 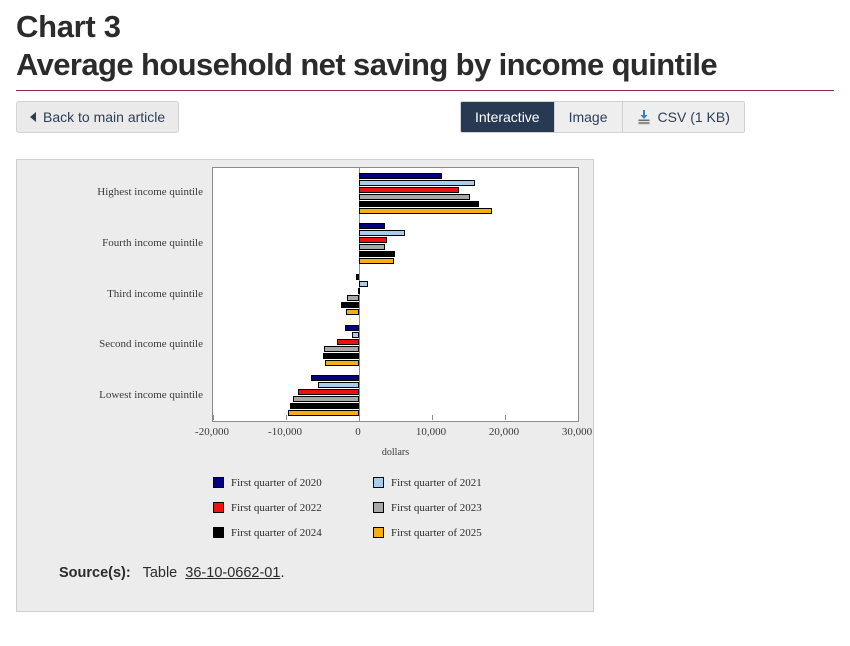 What do you see at coordinates (276, 532) in the screenshot?
I see `legend-label: First quarter of 2024` at bounding box center [276, 532].